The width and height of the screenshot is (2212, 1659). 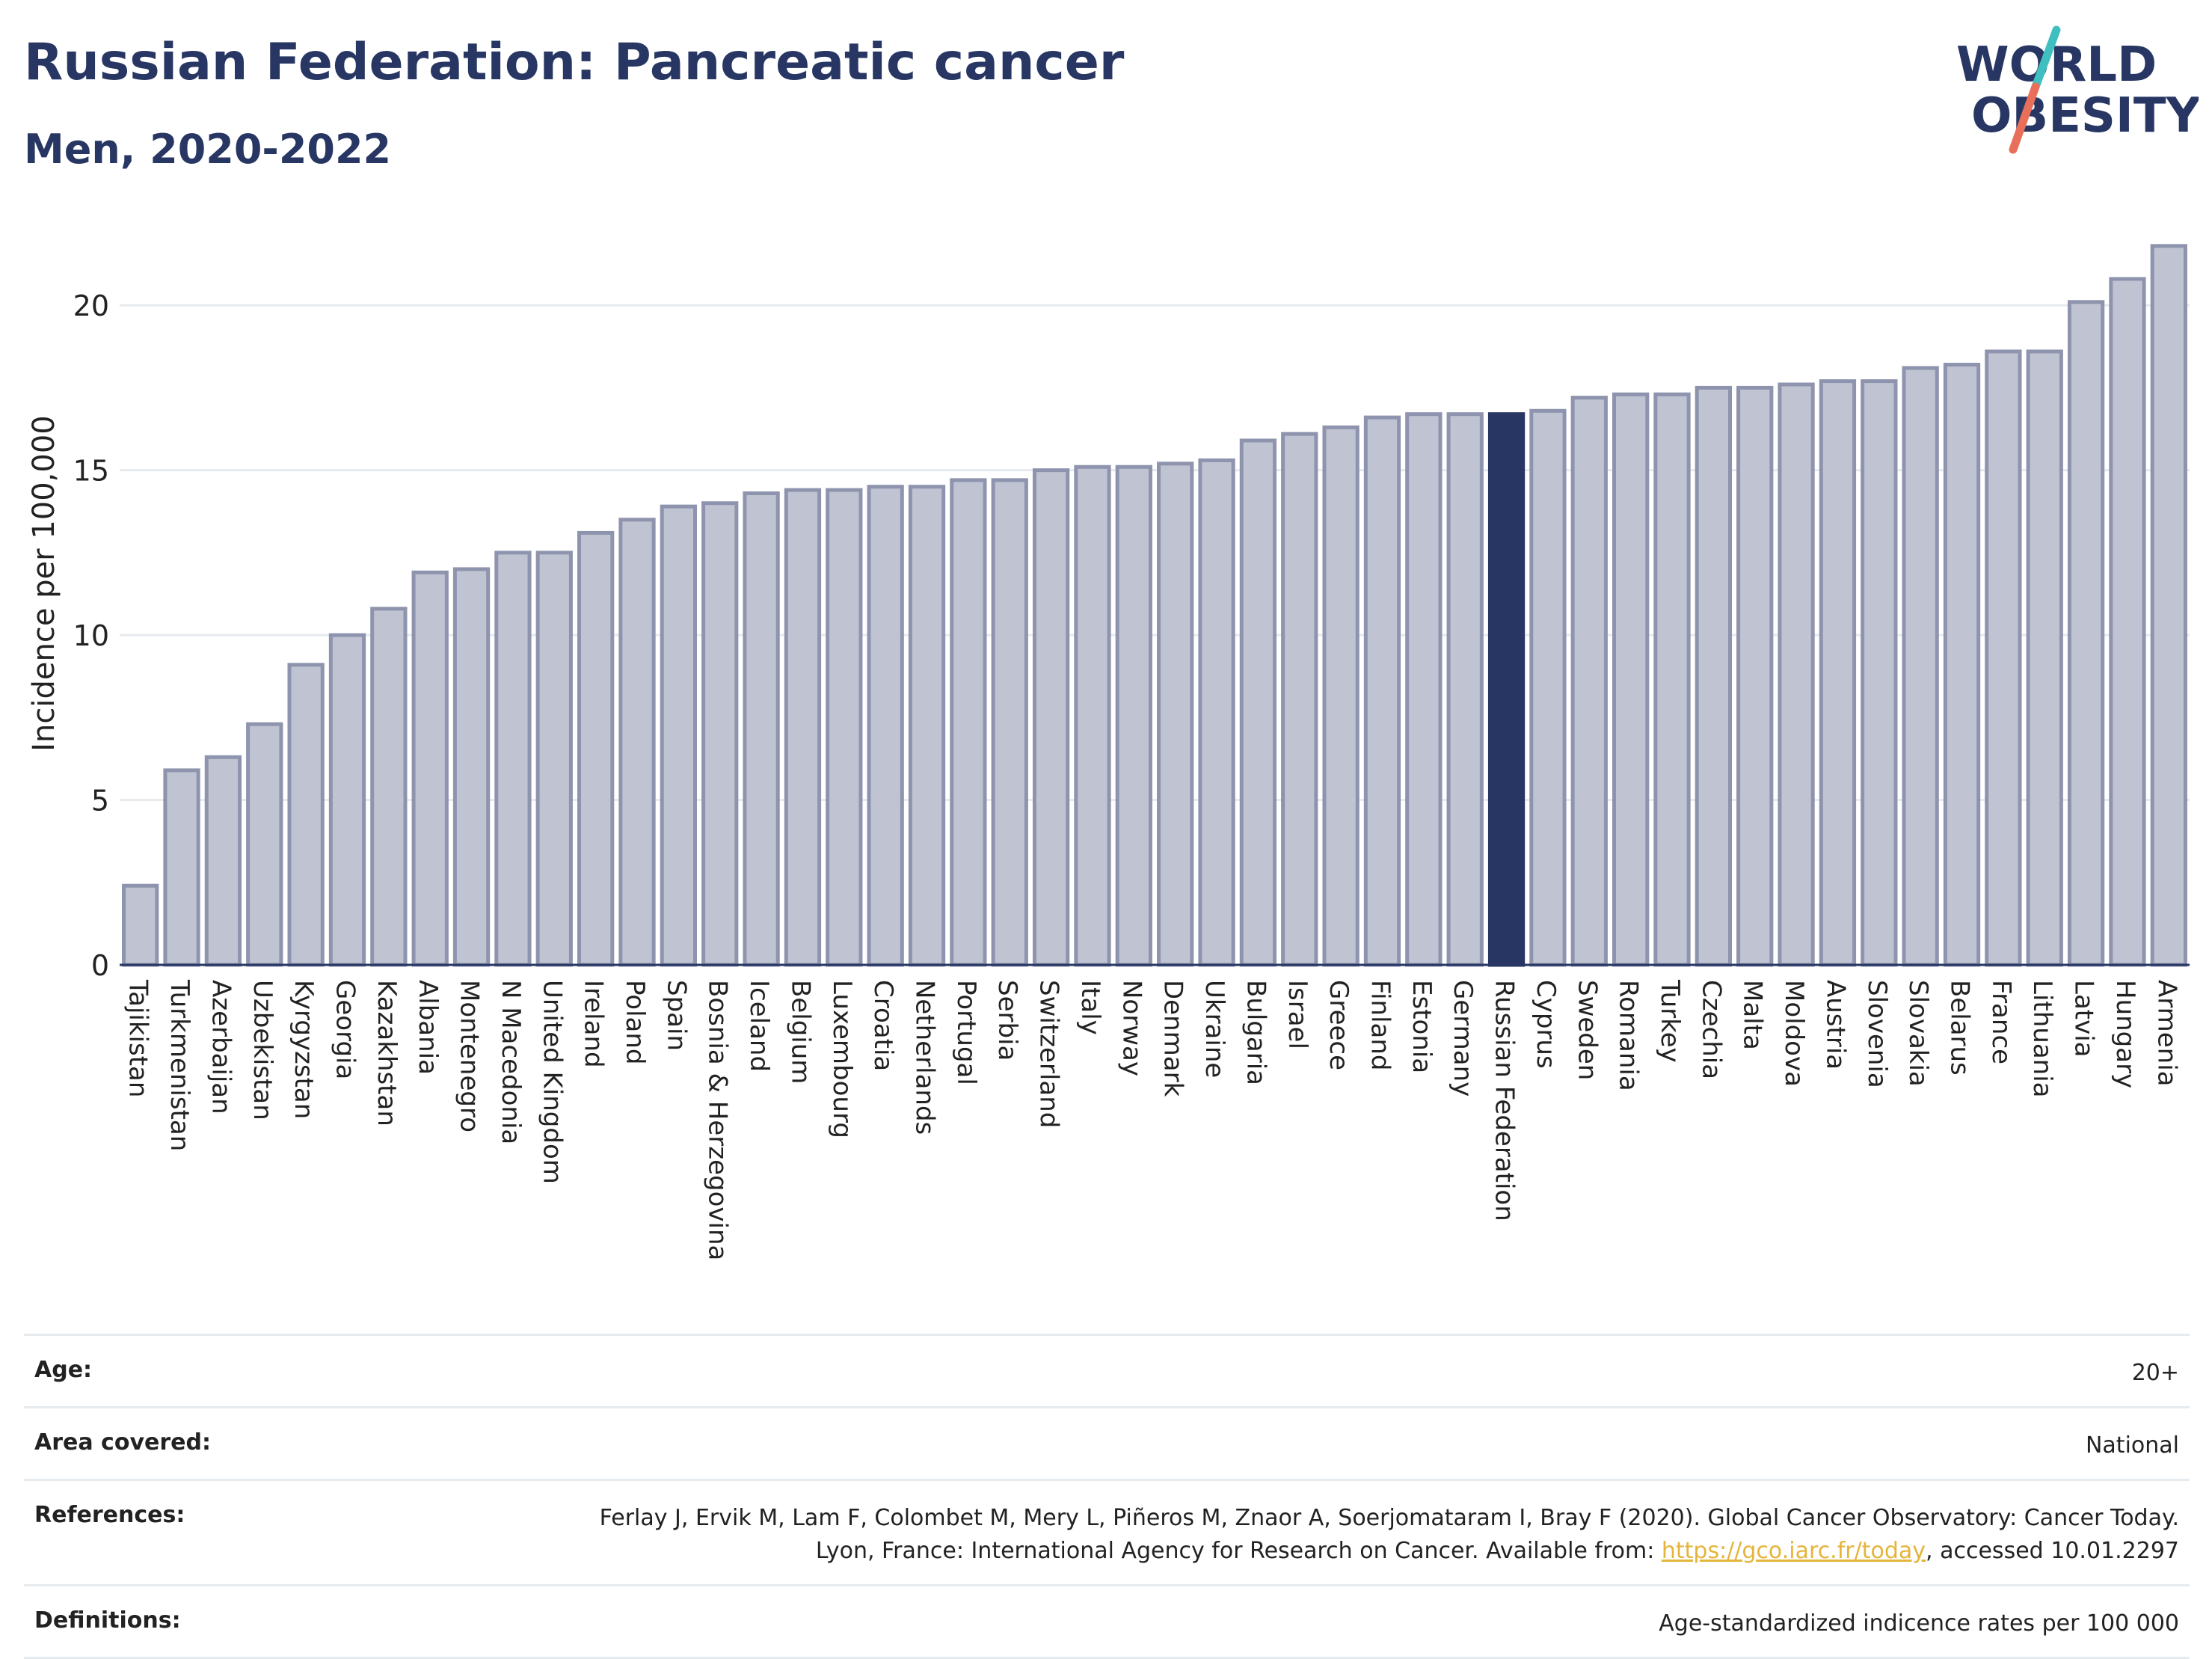 What do you see at coordinates (883, 1025) in the screenshot?
I see `x-tick-label: Croatia` at bounding box center [883, 1025].